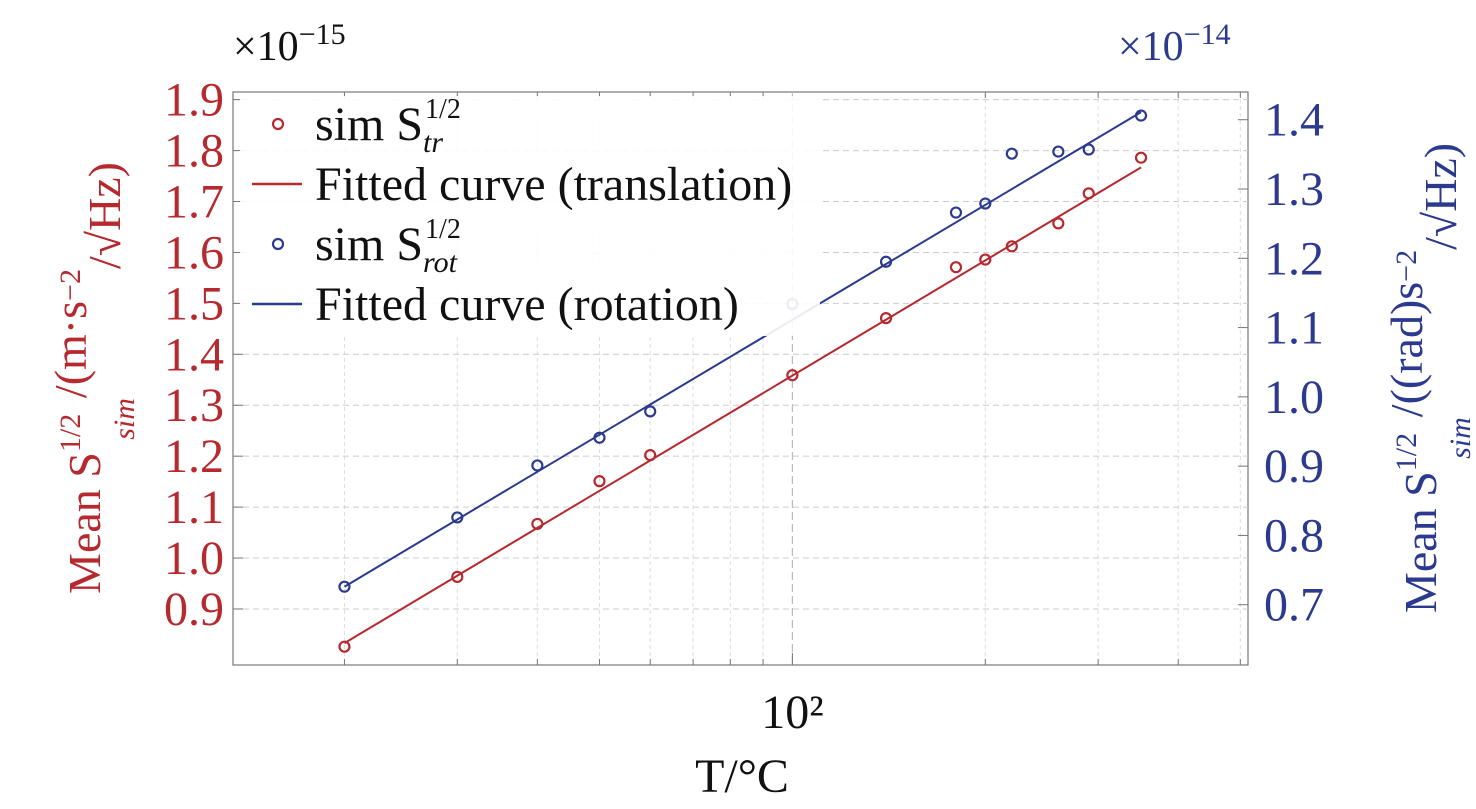  Describe the element at coordinates (1294, 328) in the screenshot. I see `y2-tick-label: 1.1` at that location.